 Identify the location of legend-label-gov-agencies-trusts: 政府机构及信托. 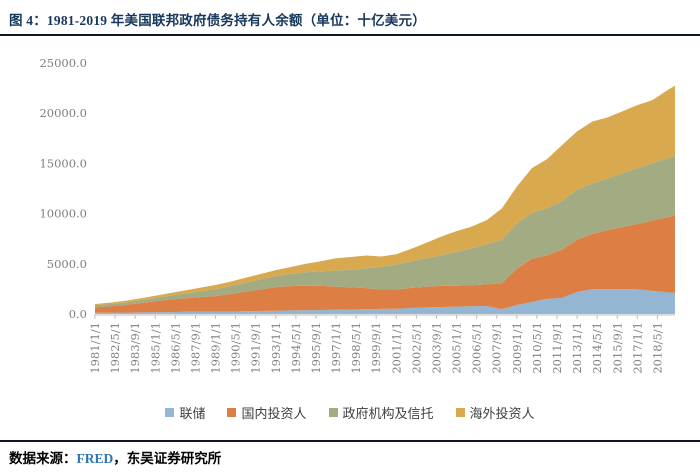
(388, 413).